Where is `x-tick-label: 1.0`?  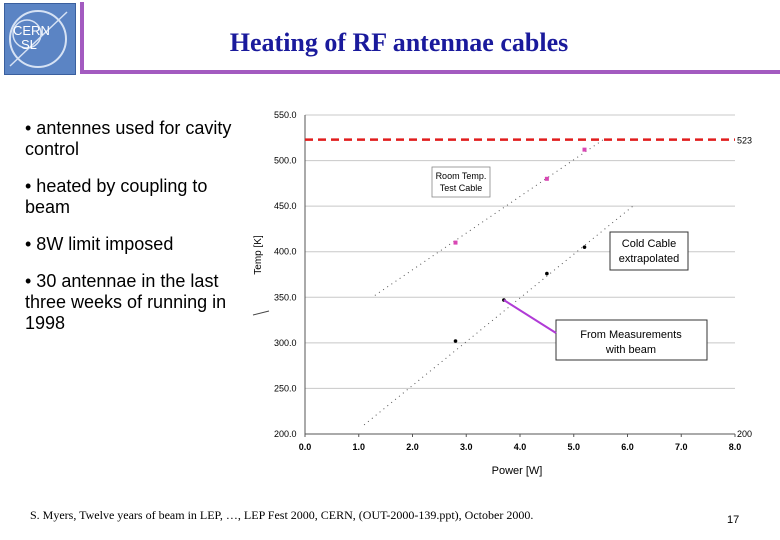
x-tick-label: 1.0 is located at coordinates (358, 447).